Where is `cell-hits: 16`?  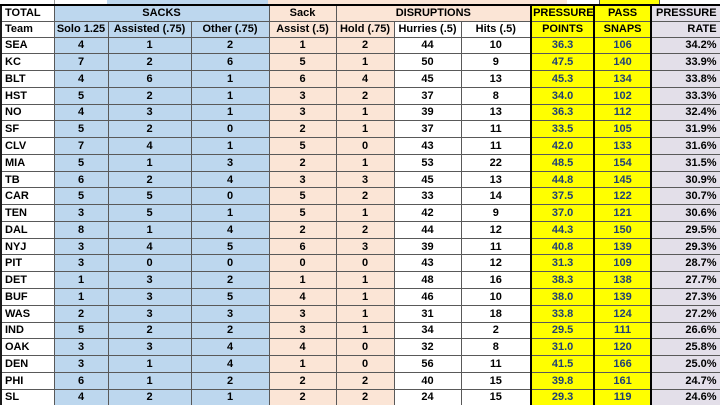
cell-hits: 16 is located at coordinates (496, 280).